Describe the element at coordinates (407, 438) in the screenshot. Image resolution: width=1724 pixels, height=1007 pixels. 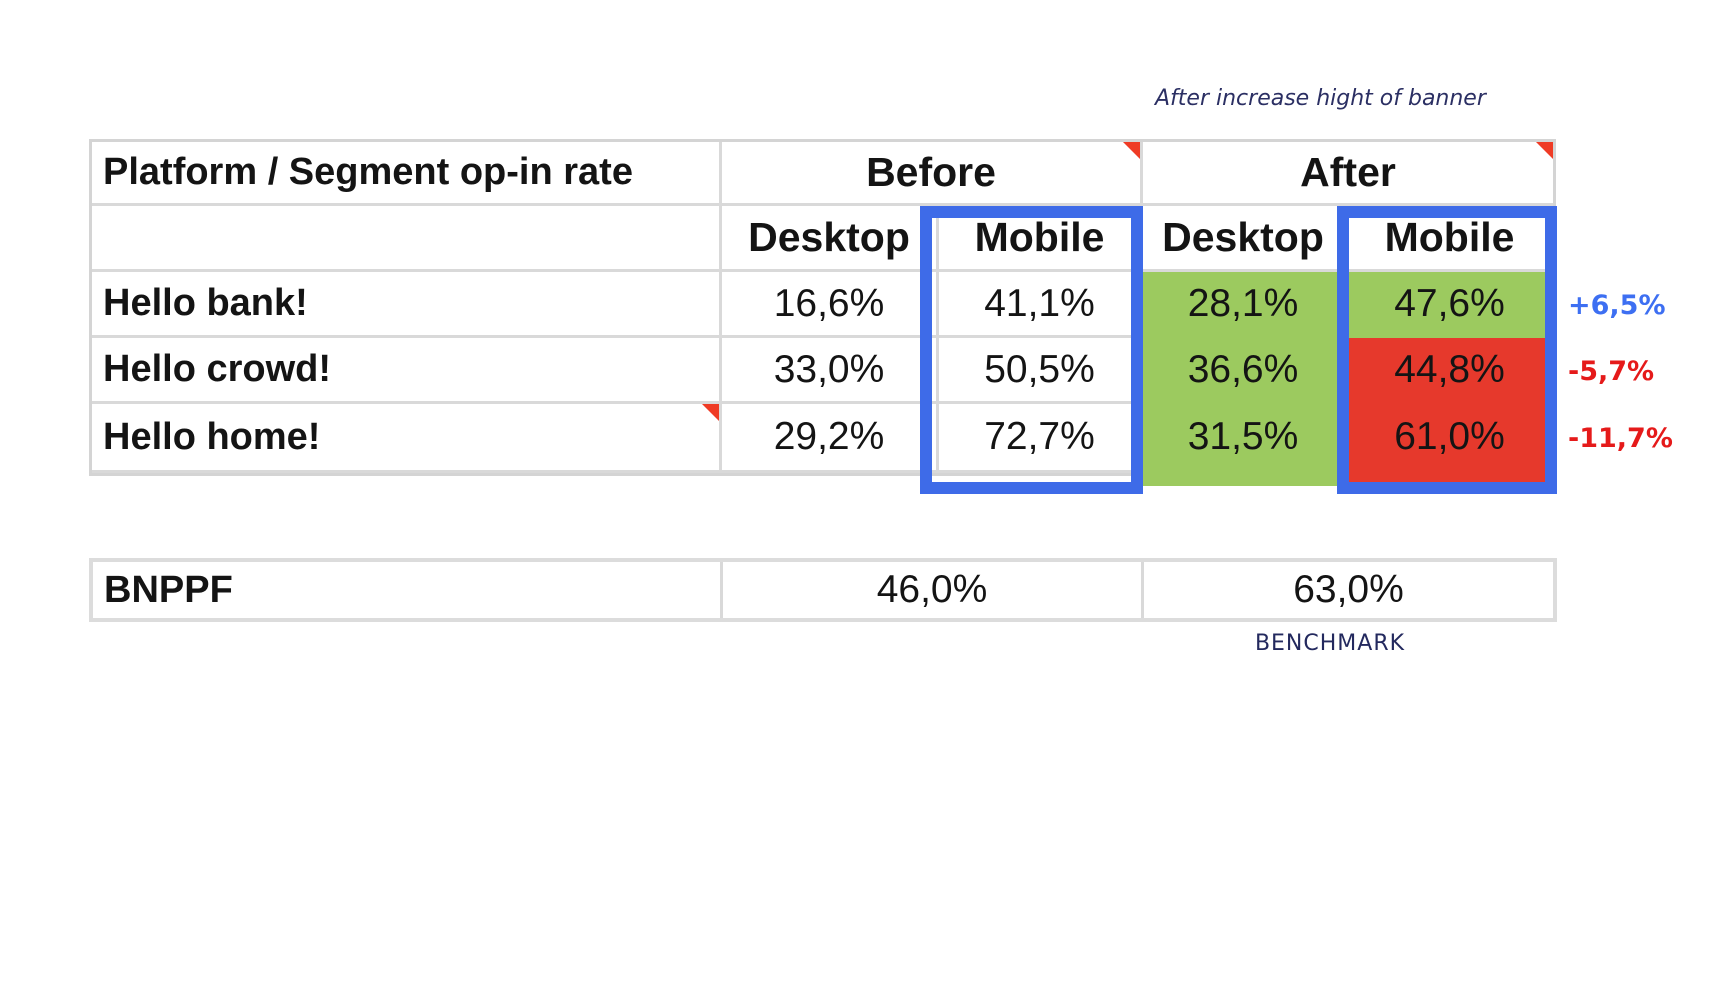
I see `row-label-hello-home: Hello home!` at that location.